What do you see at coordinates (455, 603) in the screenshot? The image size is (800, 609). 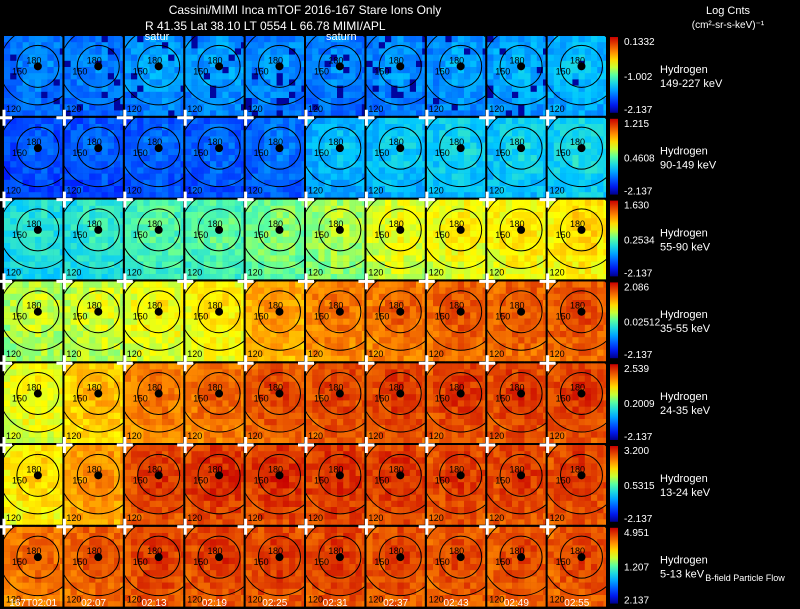 I see `time-tick-label: 02:43` at bounding box center [455, 603].